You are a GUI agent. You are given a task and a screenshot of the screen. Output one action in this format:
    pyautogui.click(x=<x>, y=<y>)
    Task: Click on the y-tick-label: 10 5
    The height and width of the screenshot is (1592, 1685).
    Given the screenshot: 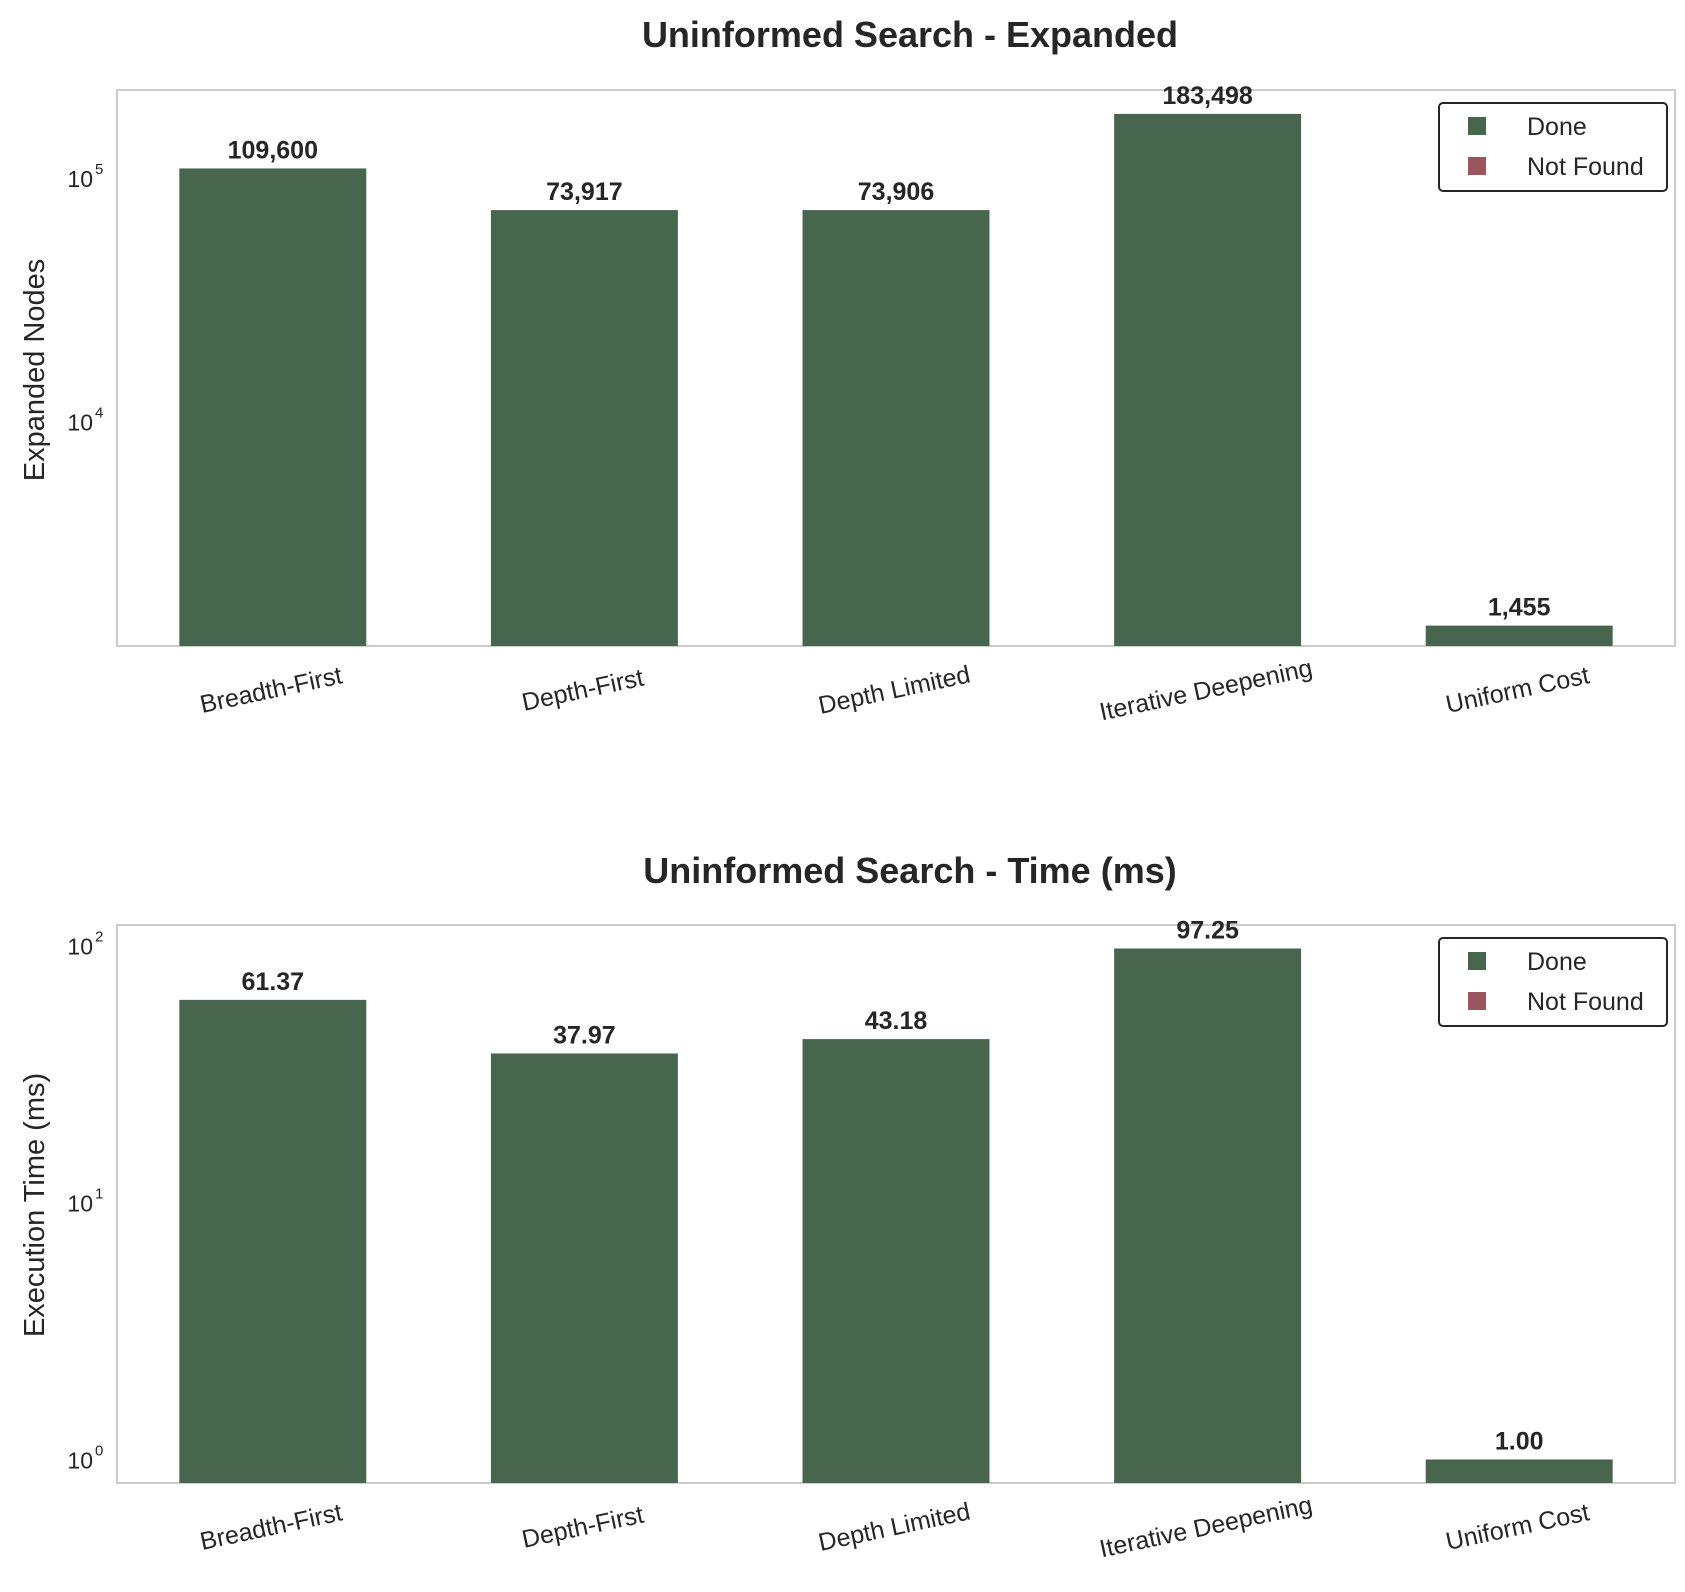 What is the action you would take?
    pyautogui.click(x=85, y=176)
    